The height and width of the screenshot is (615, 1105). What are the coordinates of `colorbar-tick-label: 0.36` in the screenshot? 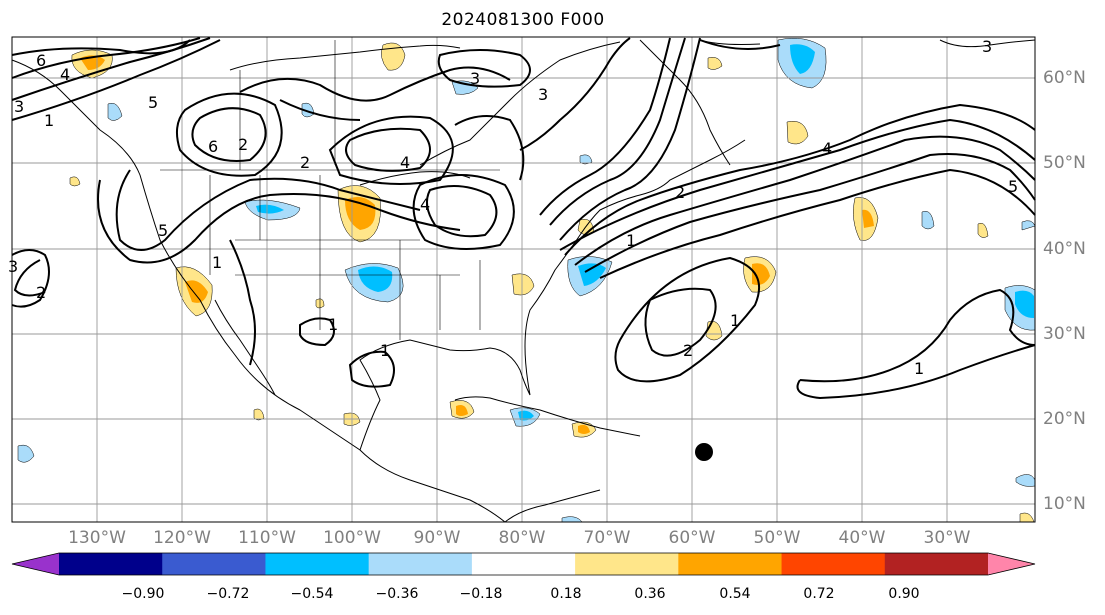 It's located at (650, 594).